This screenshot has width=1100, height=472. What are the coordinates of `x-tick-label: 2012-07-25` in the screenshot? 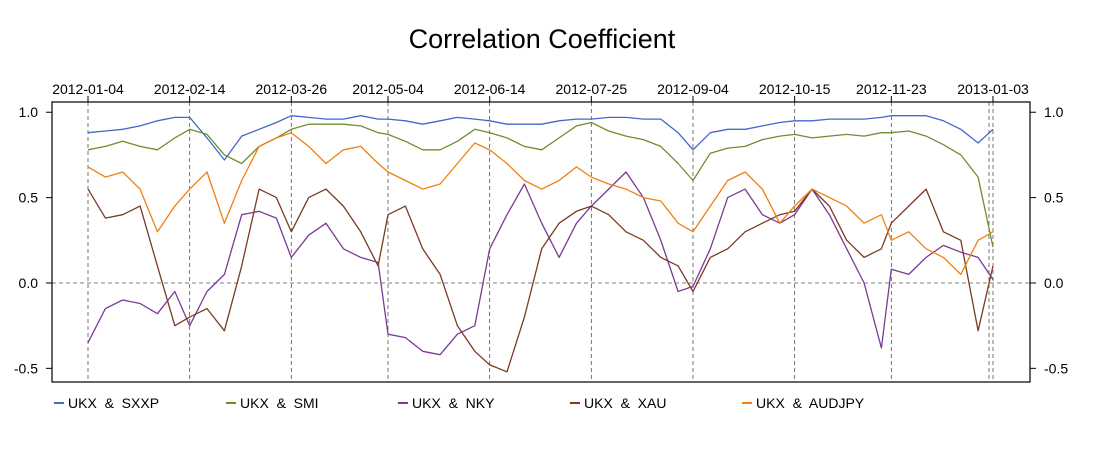 It's located at (592, 89).